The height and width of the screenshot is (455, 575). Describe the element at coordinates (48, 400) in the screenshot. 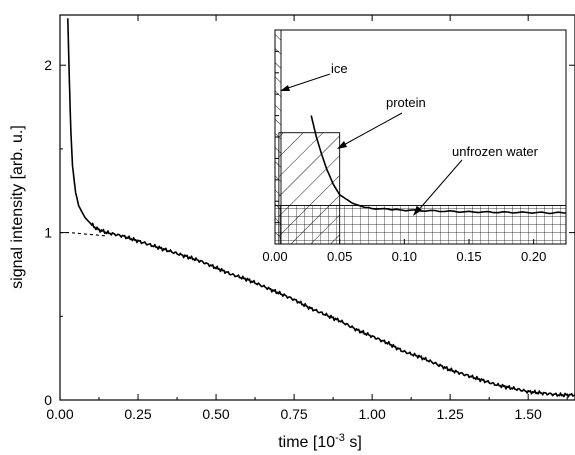

I see `y-tick-label: 0` at that location.